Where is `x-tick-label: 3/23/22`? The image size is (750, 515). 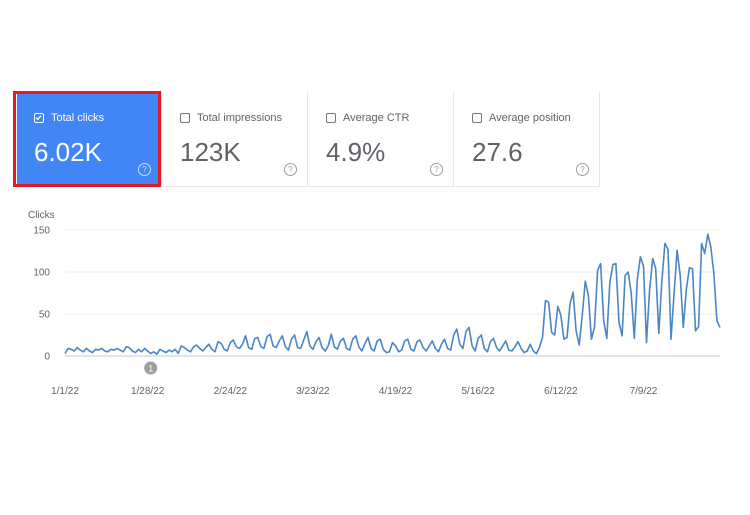 x-tick-label: 3/23/22 is located at coordinates (313, 391).